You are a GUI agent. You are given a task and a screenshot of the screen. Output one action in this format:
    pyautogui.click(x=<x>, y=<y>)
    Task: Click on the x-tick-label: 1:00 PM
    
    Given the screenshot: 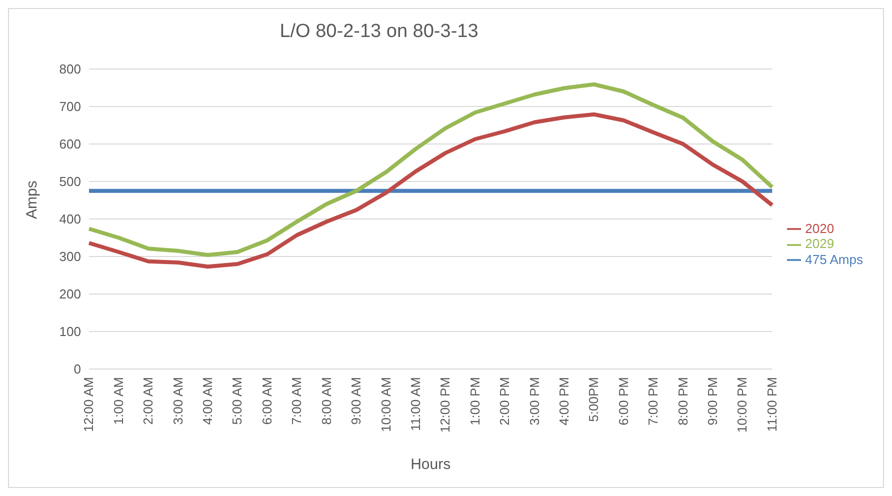 What is the action you would take?
    pyautogui.click(x=474, y=401)
    